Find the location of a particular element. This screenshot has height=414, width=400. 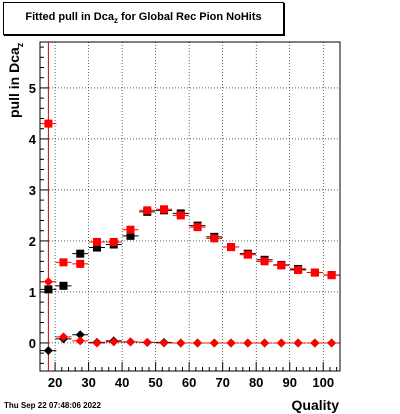

x-tick-label: 30 is located at coordinates (88, 382).